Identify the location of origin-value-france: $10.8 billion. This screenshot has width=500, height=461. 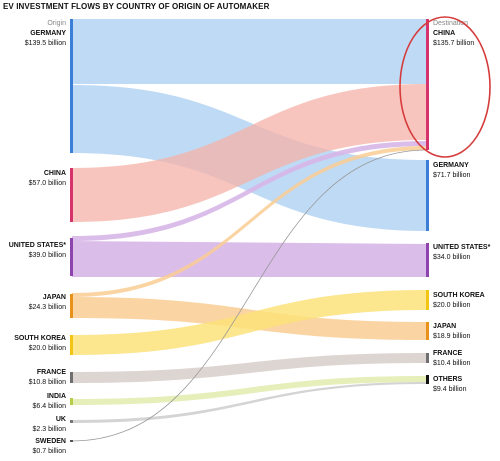
(47, 382).